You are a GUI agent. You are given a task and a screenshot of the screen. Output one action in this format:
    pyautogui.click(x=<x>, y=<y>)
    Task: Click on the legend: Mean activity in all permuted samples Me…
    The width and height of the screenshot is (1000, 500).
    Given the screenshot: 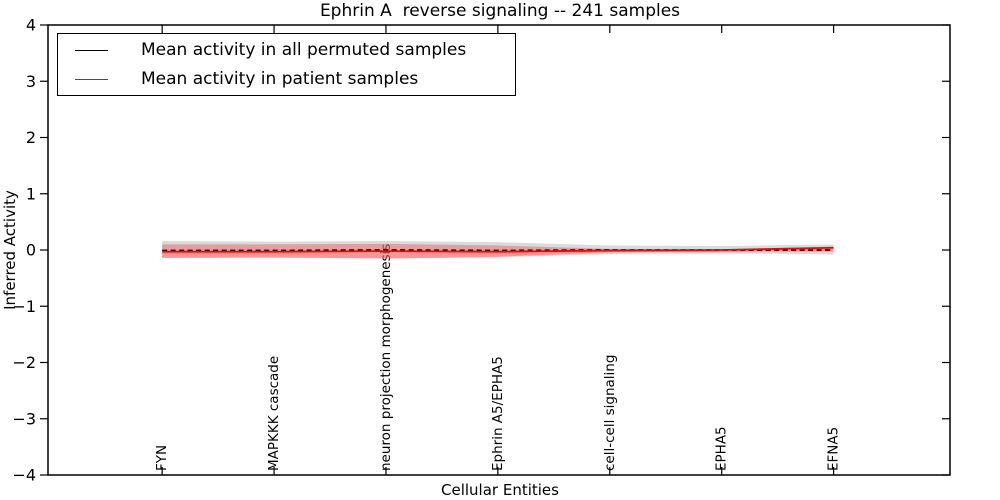 What is the action you would take?
    pyautogui.click(x=286, y=64)
    